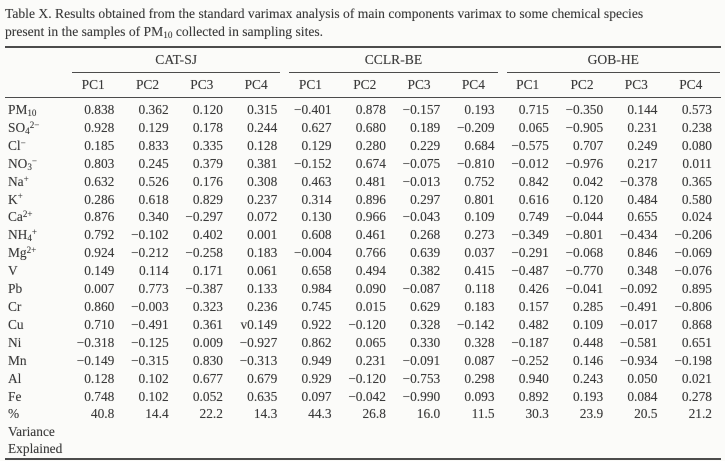  Describe the element at coordinates (18, 181) in the screenshot. I see `species-label: Na+` at that location.